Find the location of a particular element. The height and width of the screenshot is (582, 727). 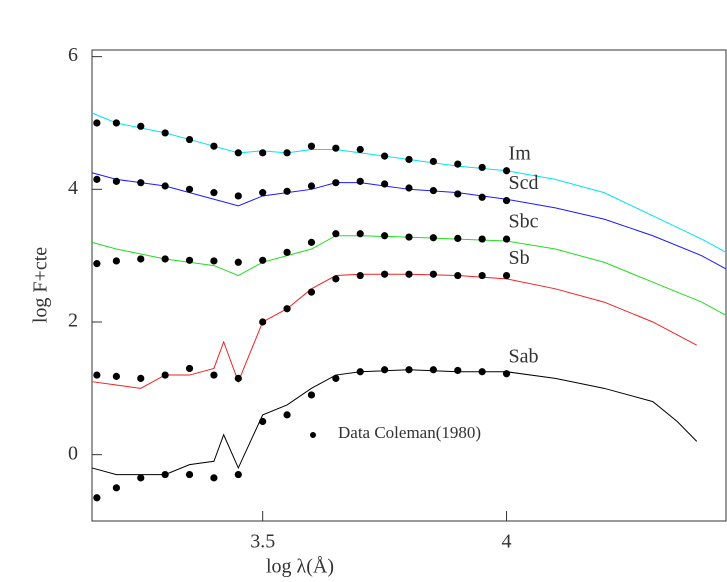

y-tick-label: 4 is located at coordinates (73, 188).